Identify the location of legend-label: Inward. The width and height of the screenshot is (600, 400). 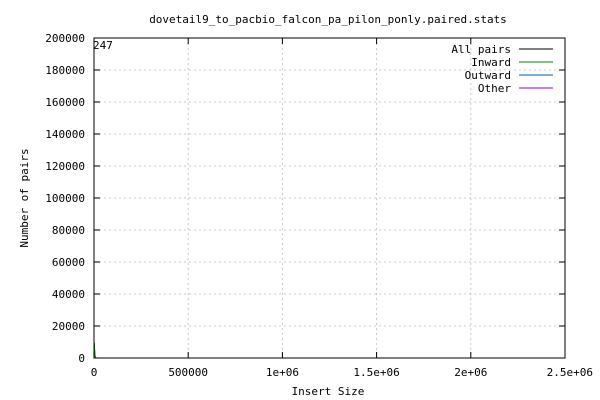
(491, 62).